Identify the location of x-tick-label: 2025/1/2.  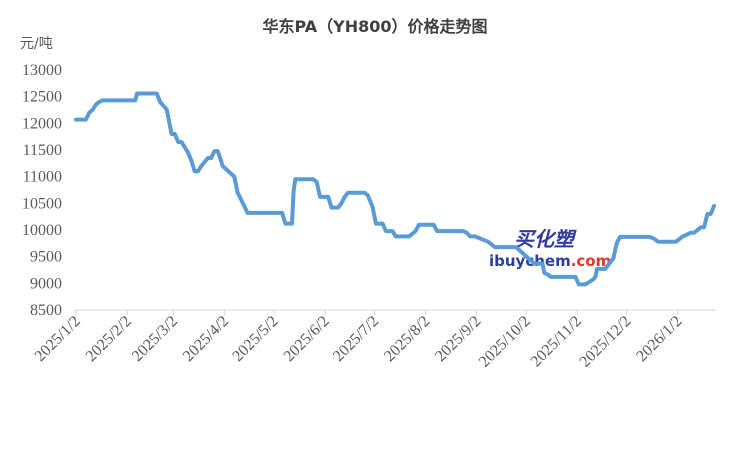
(58, 339).